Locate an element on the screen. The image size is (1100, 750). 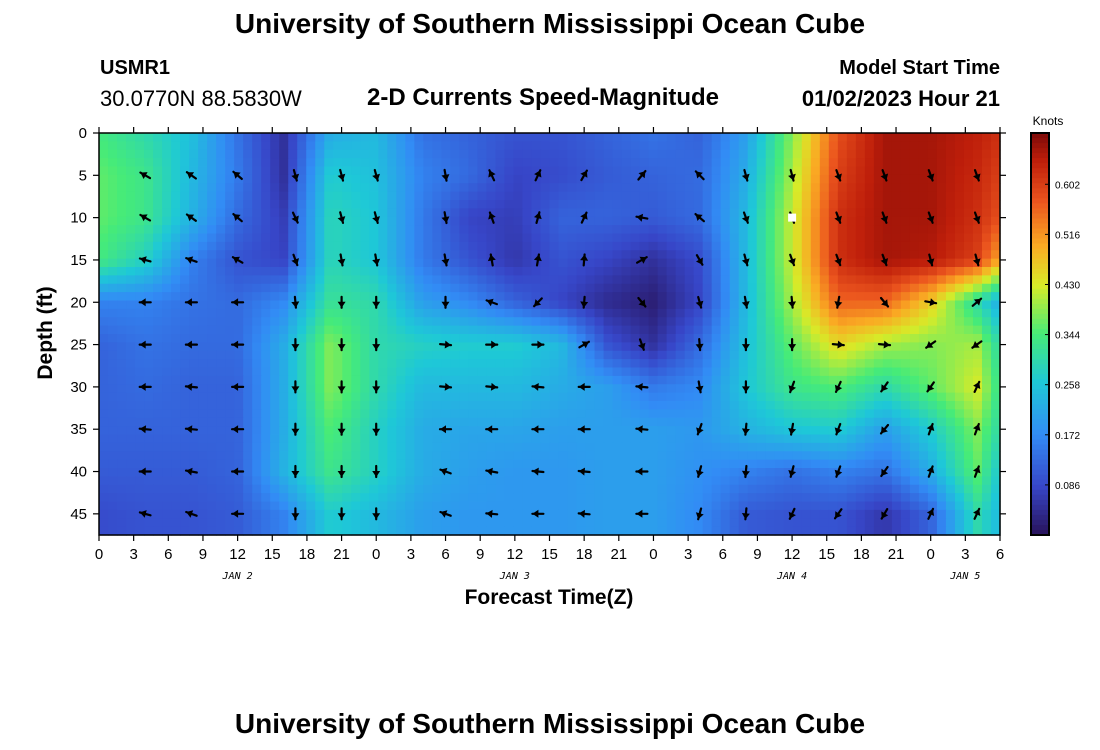
x-tick-label: 18 is located at coordinates (307, 554).